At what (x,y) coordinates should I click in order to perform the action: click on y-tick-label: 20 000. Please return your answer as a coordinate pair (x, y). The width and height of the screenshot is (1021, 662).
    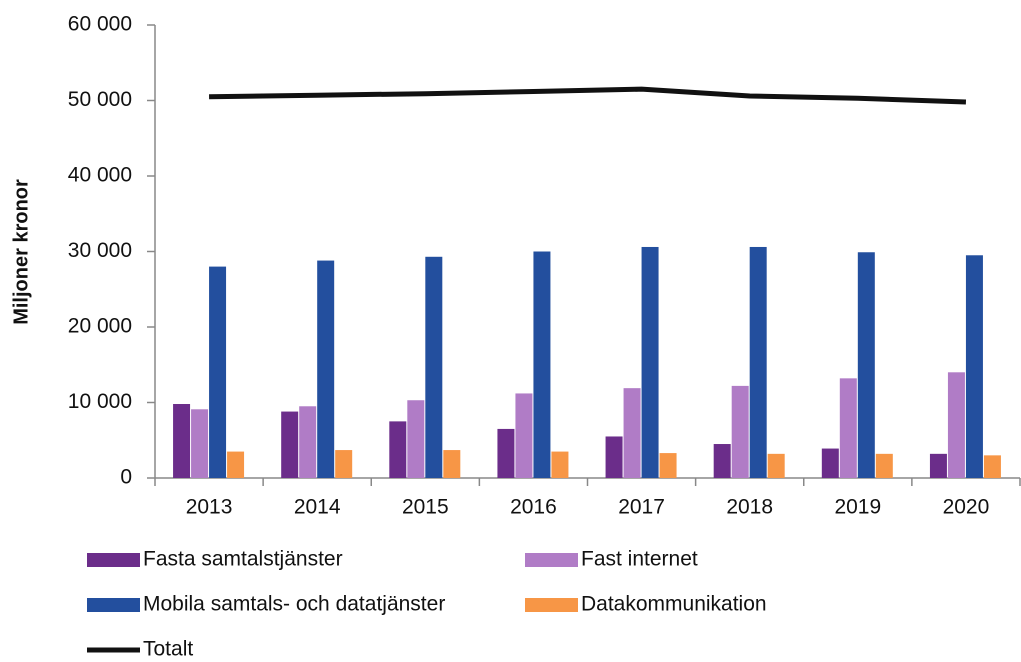
    Looking at the image, I should click on (100, 326).